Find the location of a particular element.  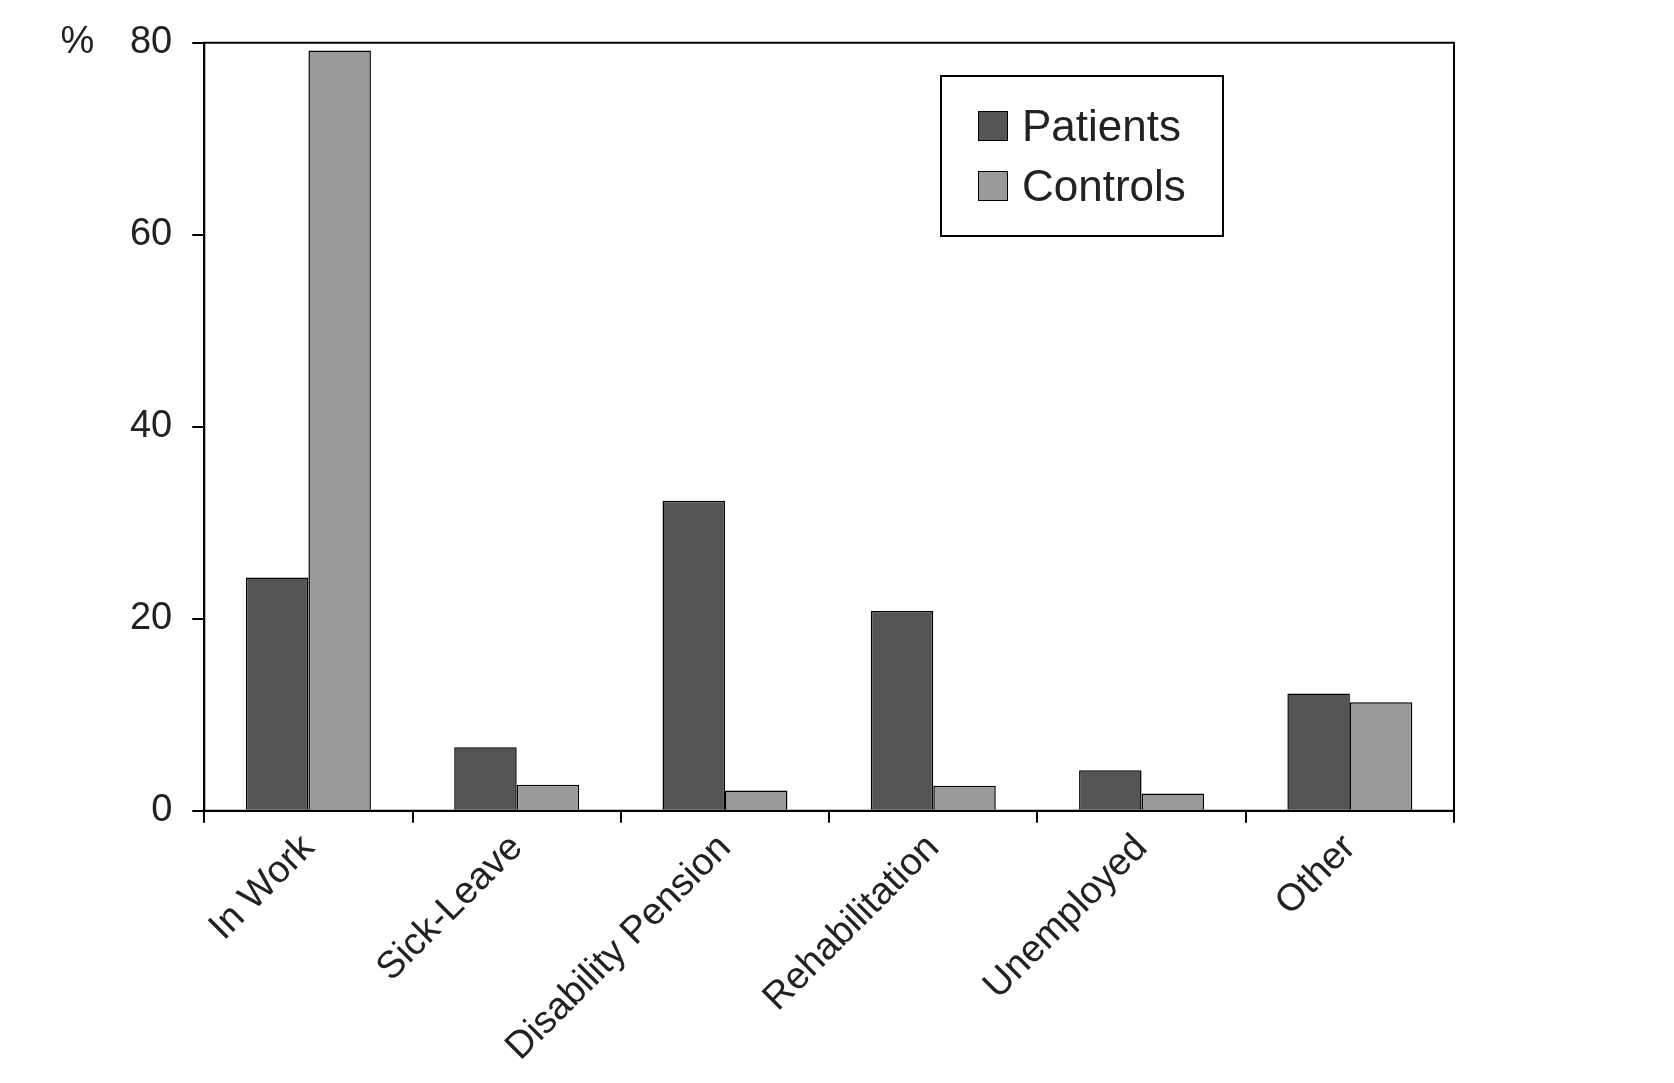

y-axis-title: % is located at coordinates (77, 40).